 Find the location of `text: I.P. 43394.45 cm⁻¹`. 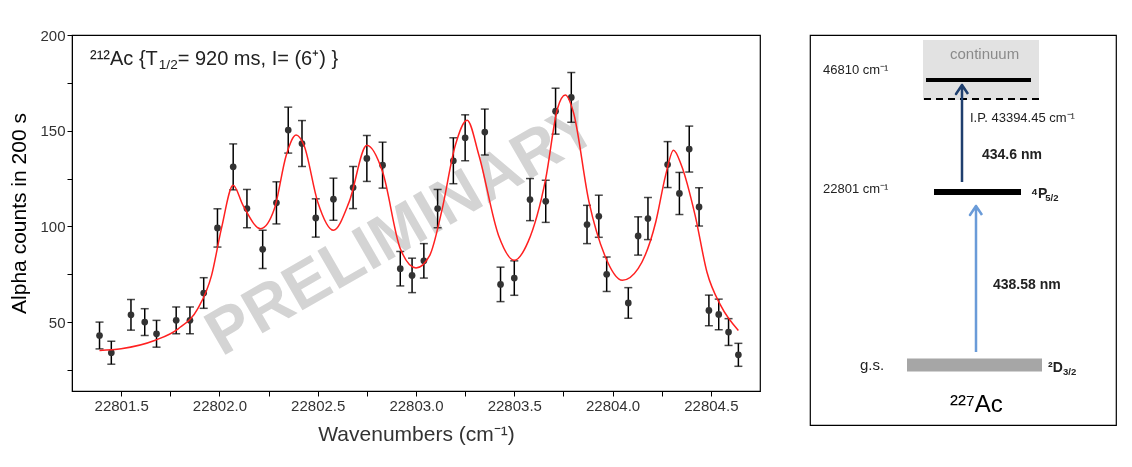

text: I.P. 43394.45 cm⁻¹ is located at coordinates (1023, 117).